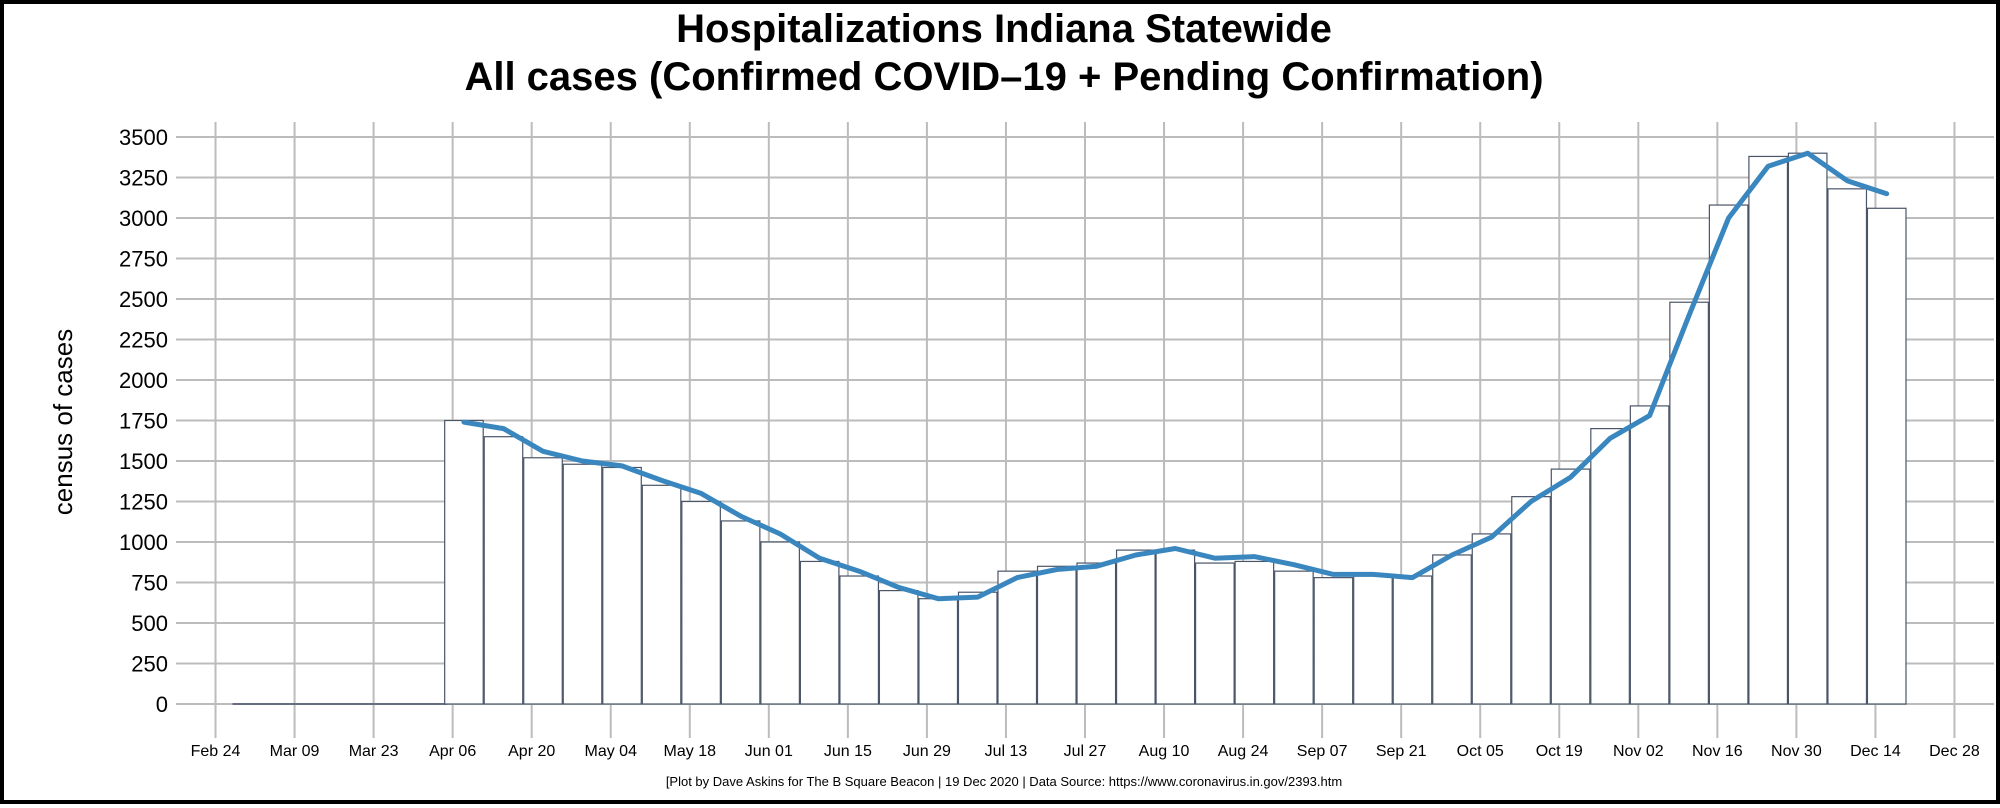 This screenshot has height=808, width=2000. Describe the element at coordinates (1638, 751) in the screenshot. I see `x-tick-label: Nov 02` at that location.